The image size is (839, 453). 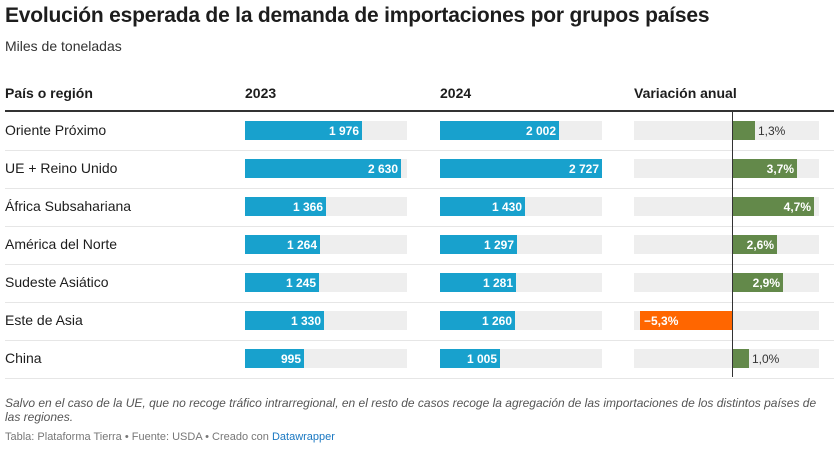 I want to click on table-row: Este de Asia 1 330 1 260 −5,3%, so click(x=419, y=321).